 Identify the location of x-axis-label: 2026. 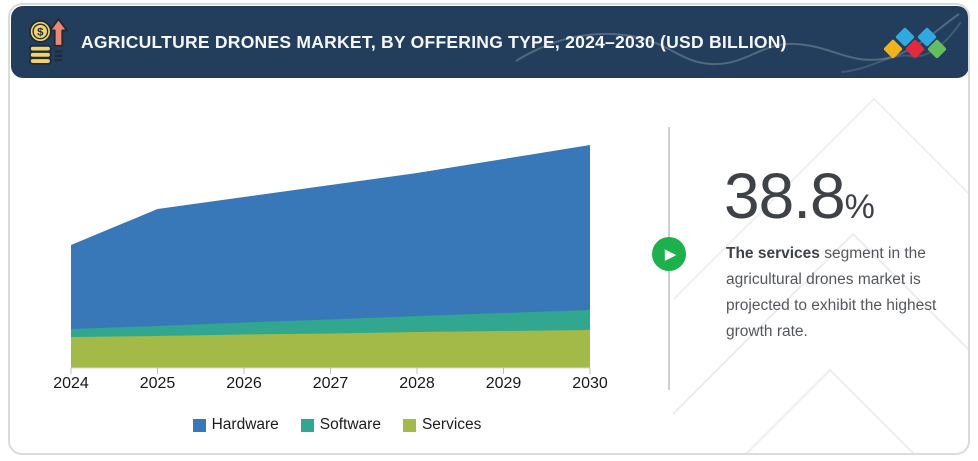
(244, 383).